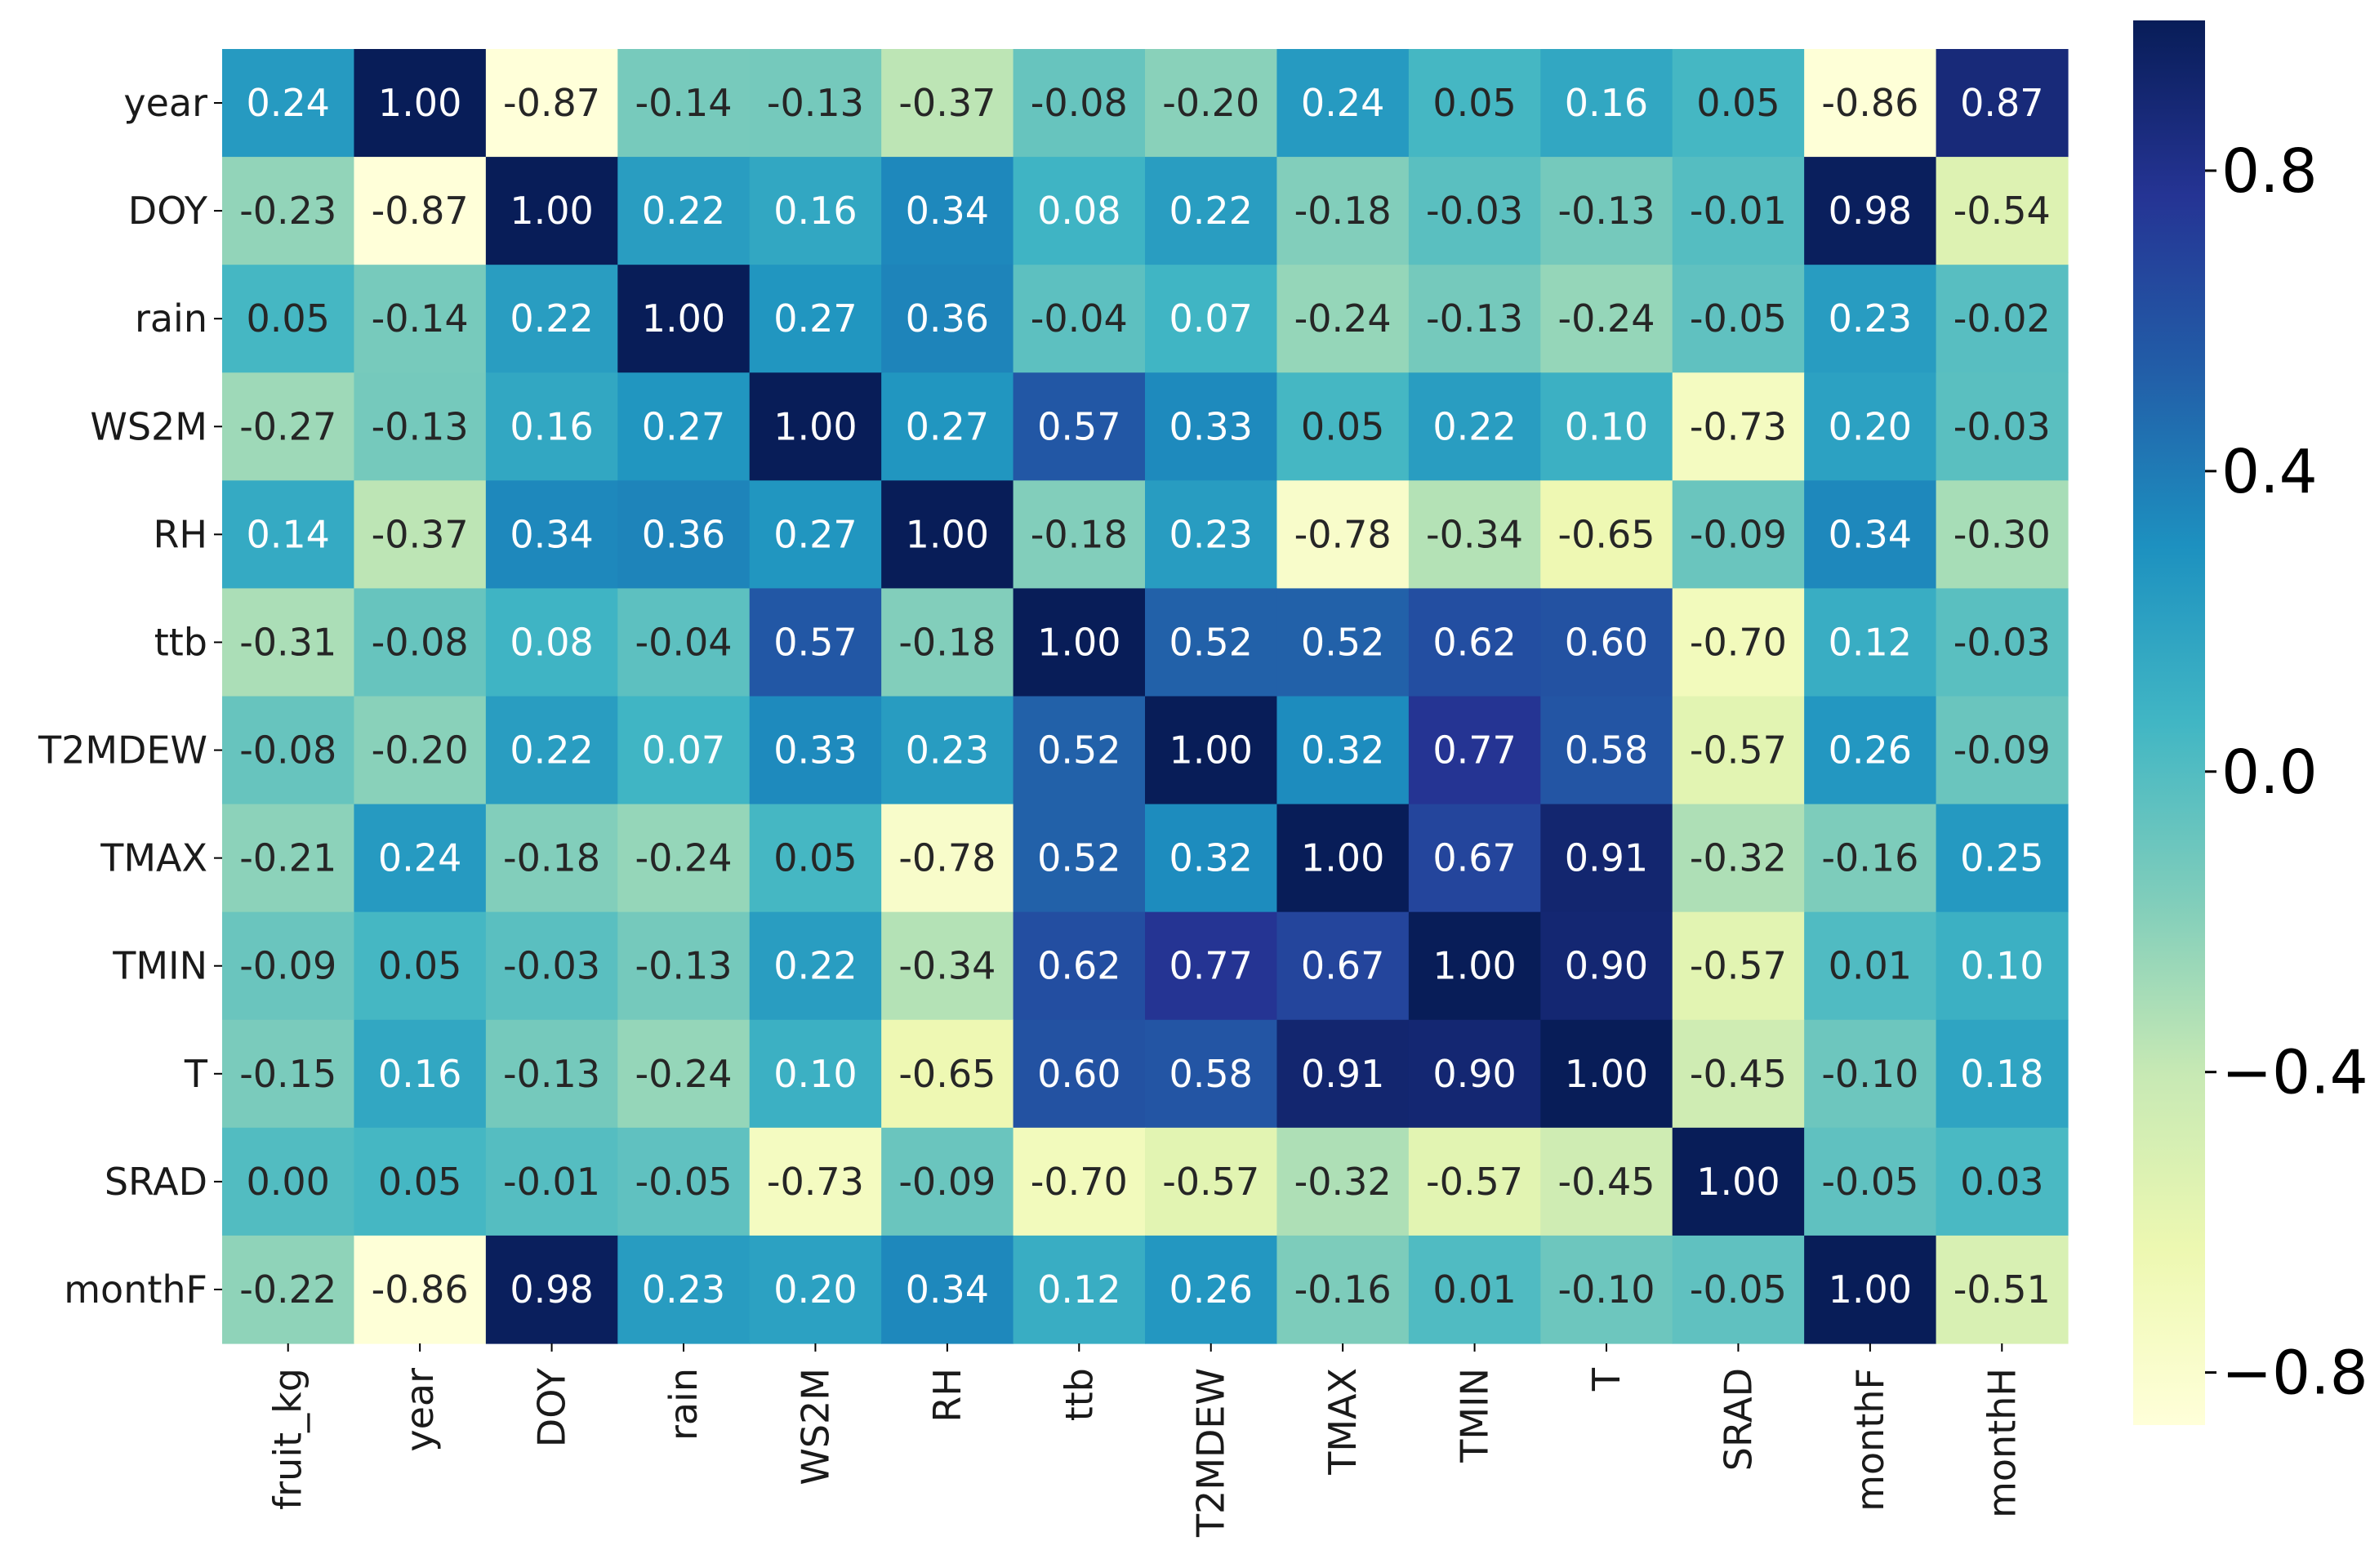  I want to click on cell-value-label: -0.18, so click(1343, 211).